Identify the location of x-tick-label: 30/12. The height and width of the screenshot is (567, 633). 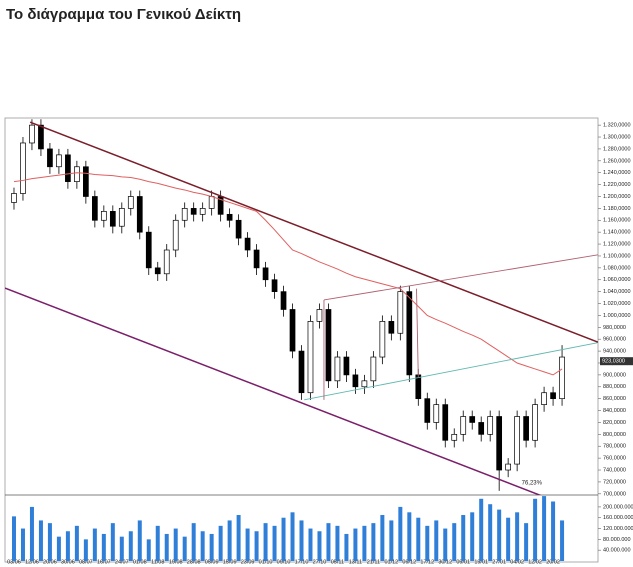
(445, 562).